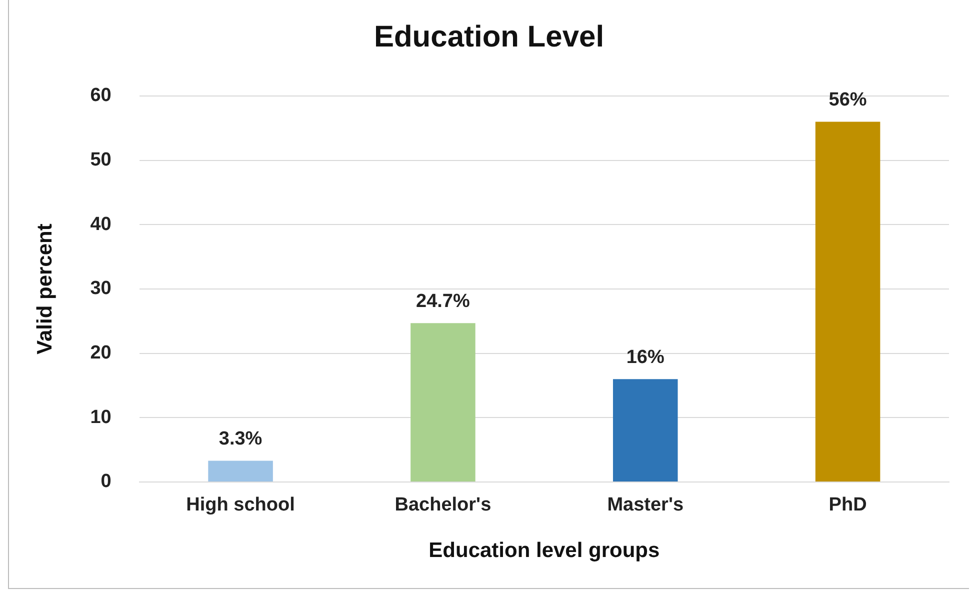 This screenshot has width=970, height=590. I want to click on y-tick-label: 10, so click(101, 417).